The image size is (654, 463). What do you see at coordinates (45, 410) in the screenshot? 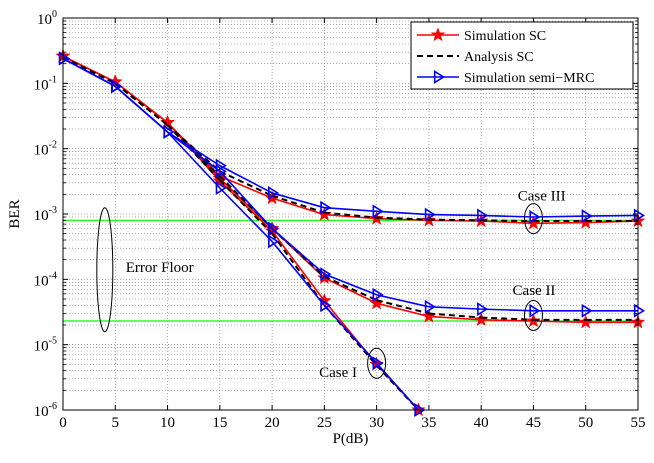
I see `y-tick-label: 10⁻⁶` at bounding box center [45, 410].